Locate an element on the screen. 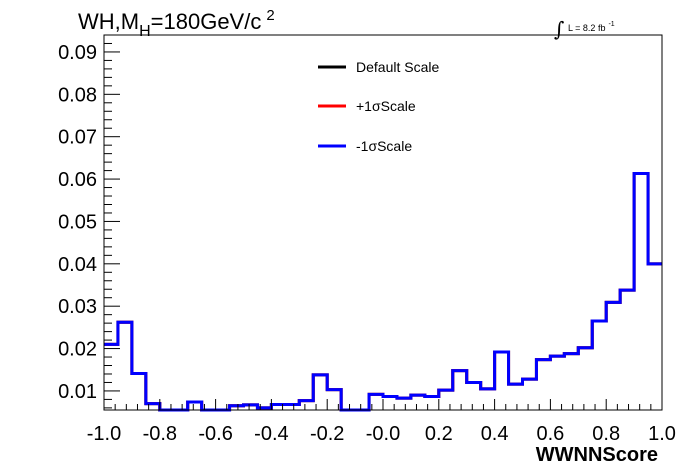 The image size is (696, 472). x-axis: -1.0 -0.8 -0.6 -0.4 -0.2 -0.0 0.2 0.4 0.6 0.8 1.0 is located at coordinates (381, 422).